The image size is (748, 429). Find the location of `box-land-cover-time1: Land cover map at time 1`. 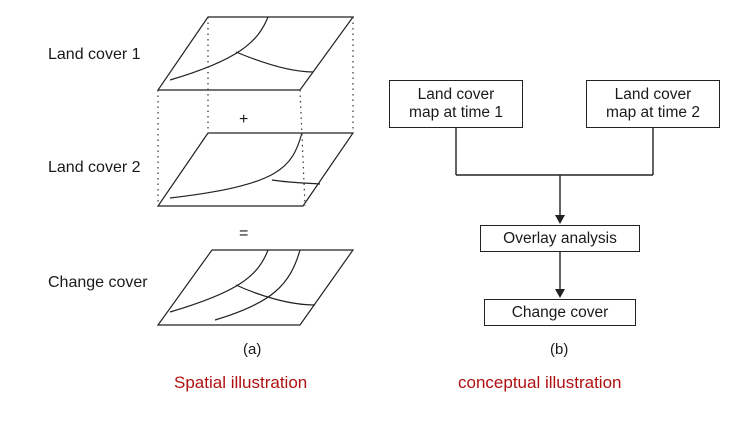

box-land-cover-time1: Land cover map at time 1 is located at coordinates (456, 104).